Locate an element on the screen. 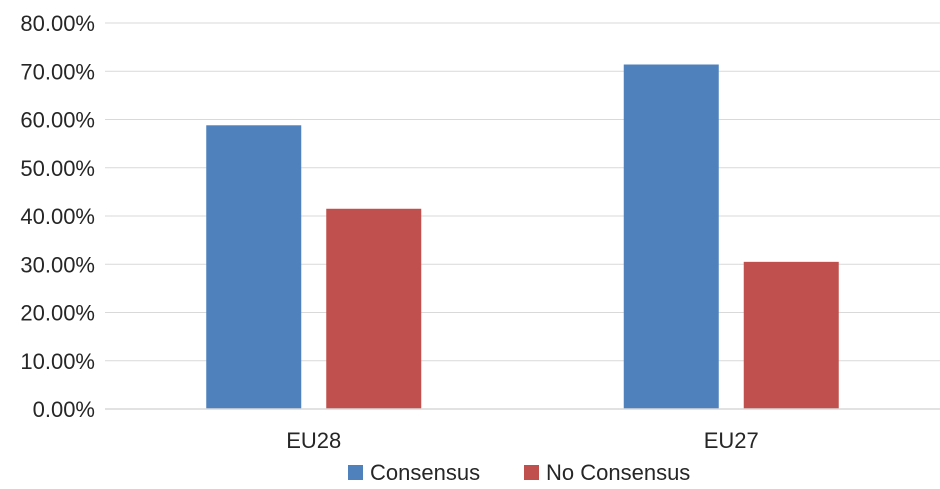 This screenshot has height=489, width=940. y-tick-label: 80.00% is located at coordinates (57, 23).